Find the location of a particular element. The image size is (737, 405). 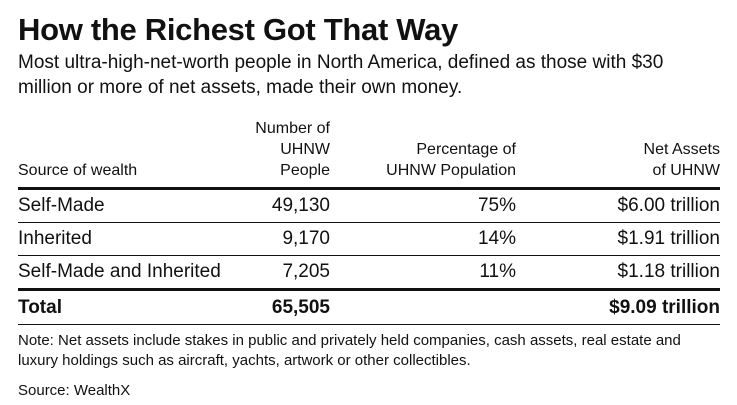

header-line1: Net Assets is located at coordinates (681, 149).